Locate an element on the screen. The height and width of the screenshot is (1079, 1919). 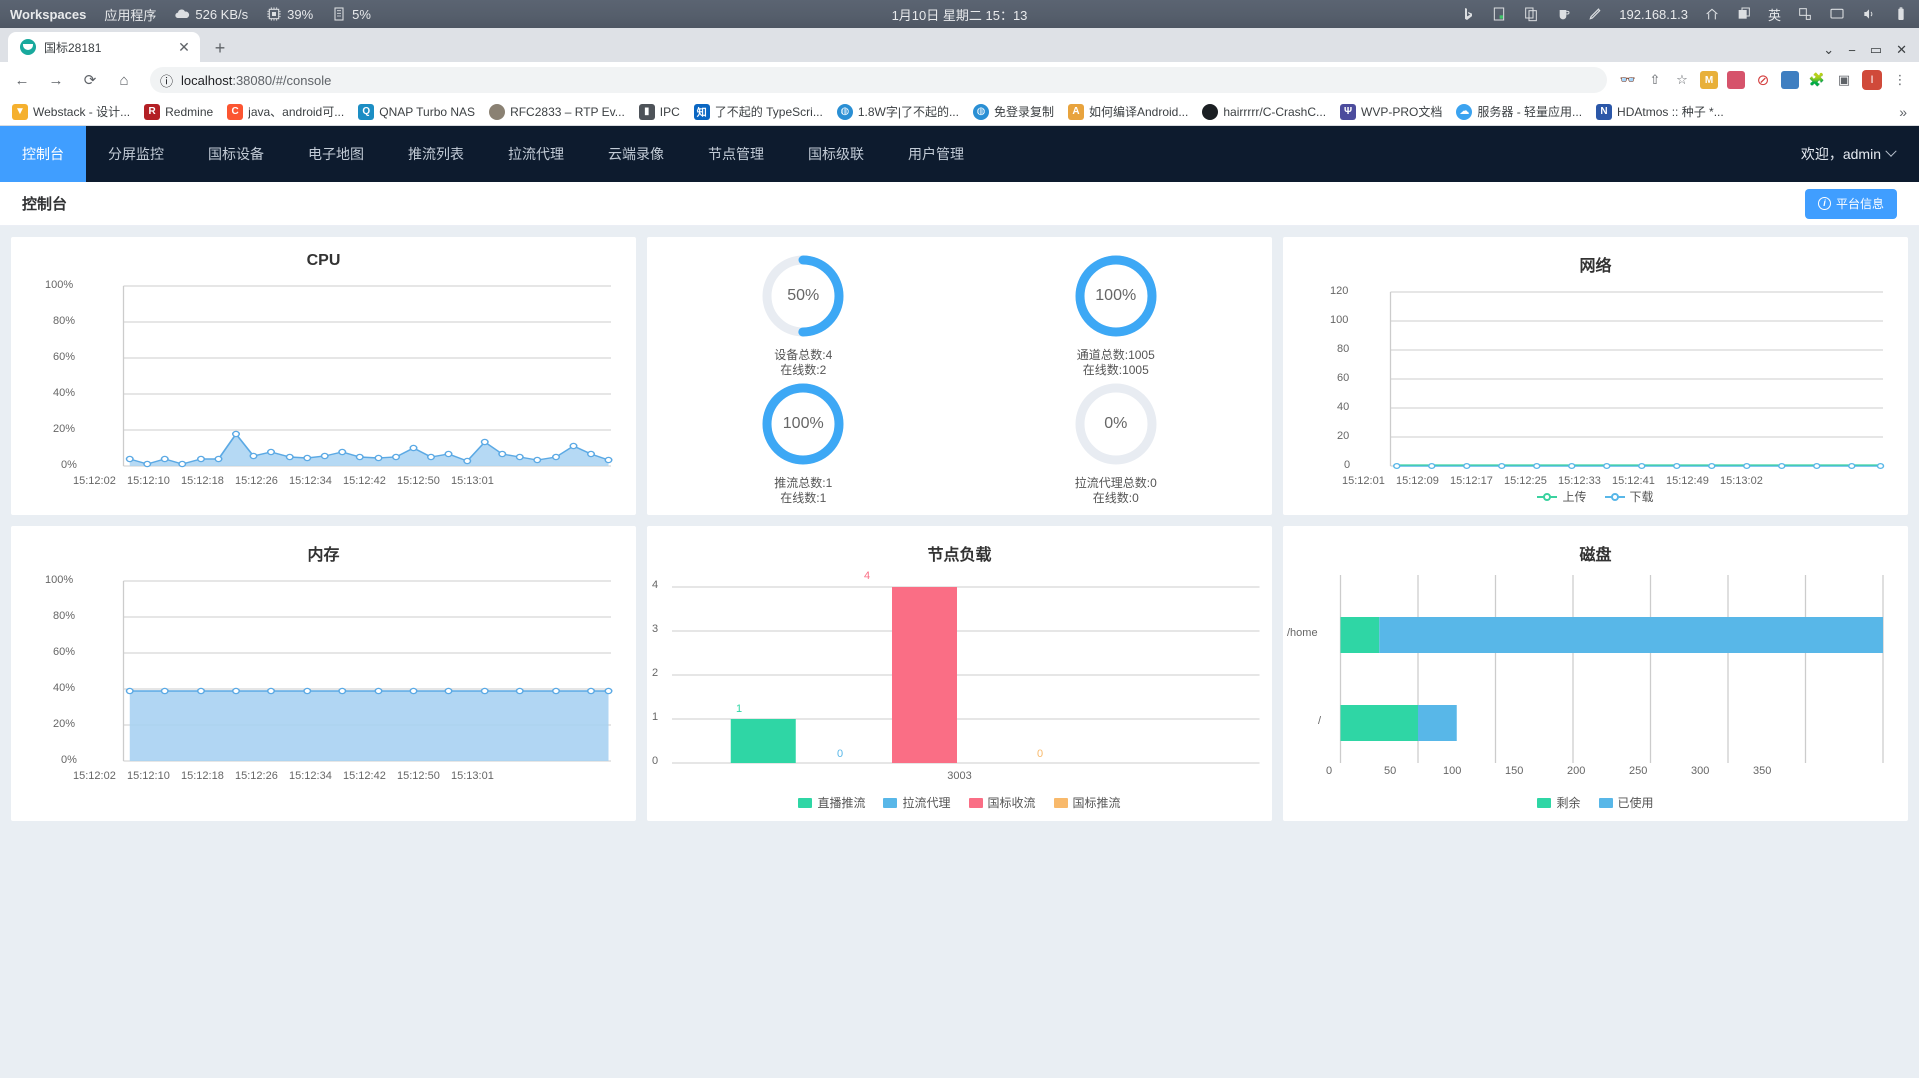
nav-item-map: 电子地图 is located at coordinates (336, 154).